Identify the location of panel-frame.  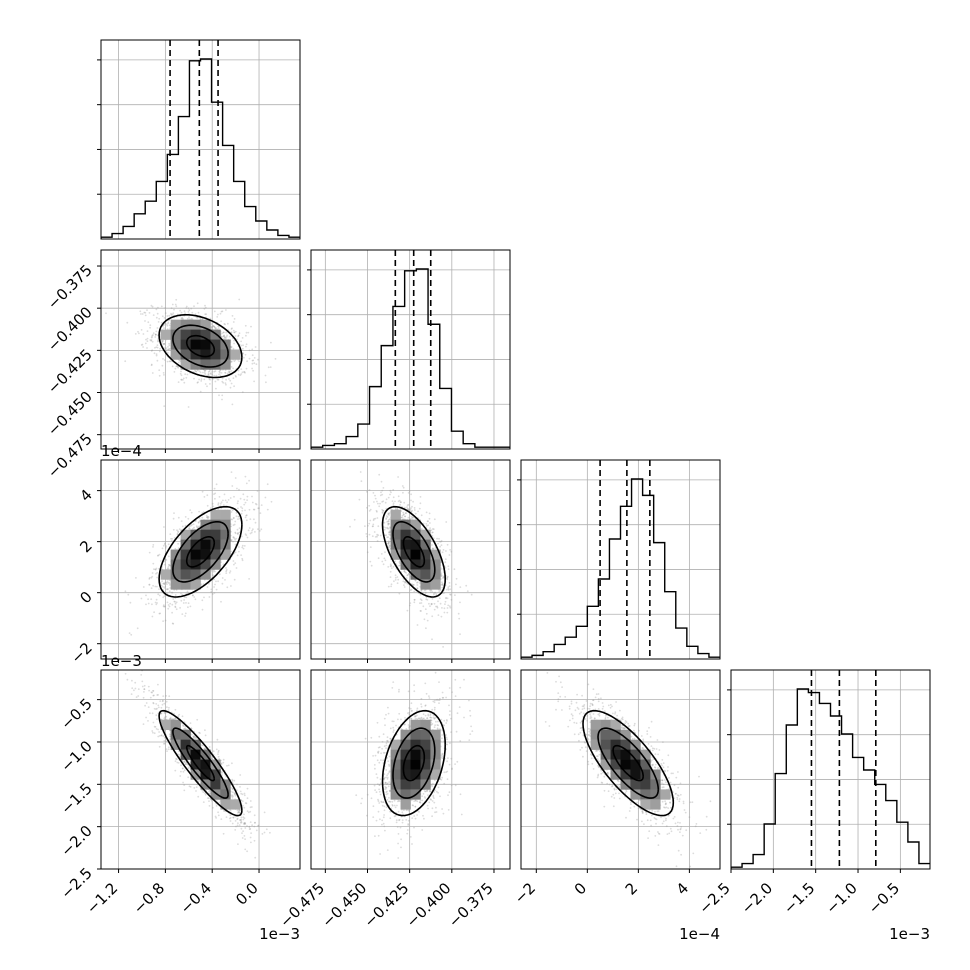
(200, 139).